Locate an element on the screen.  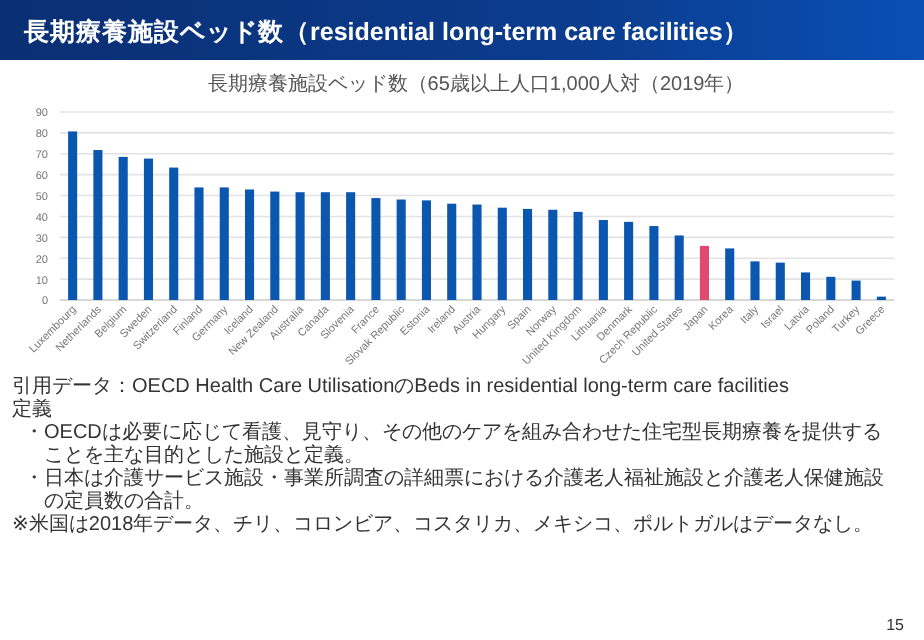
text: 15 is located at coordinates (896, 625).